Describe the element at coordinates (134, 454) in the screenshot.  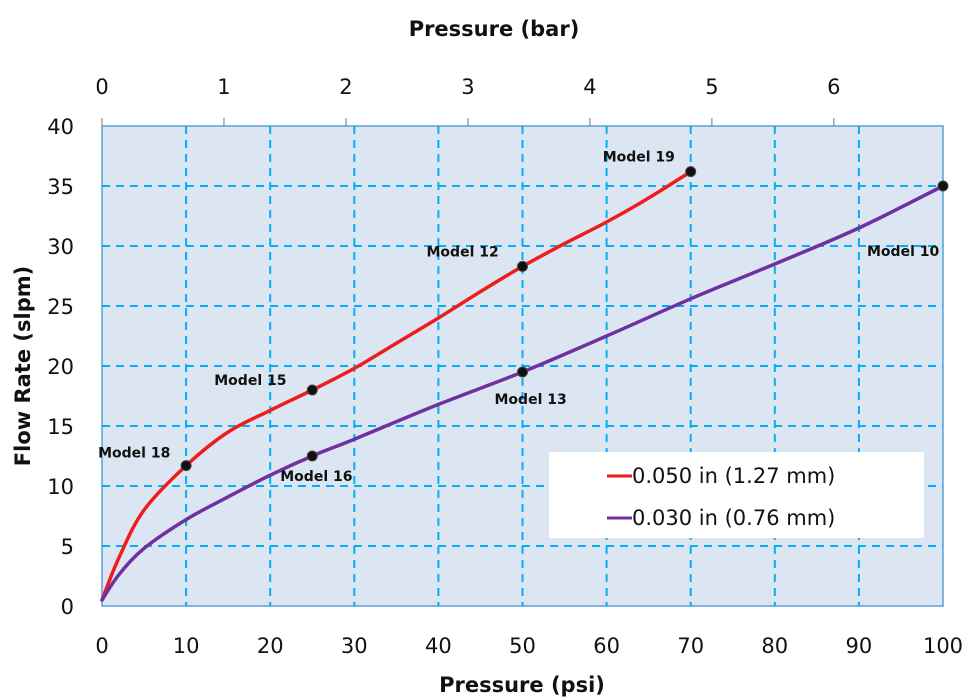
I see `data-point-label: Model 18` at that location.